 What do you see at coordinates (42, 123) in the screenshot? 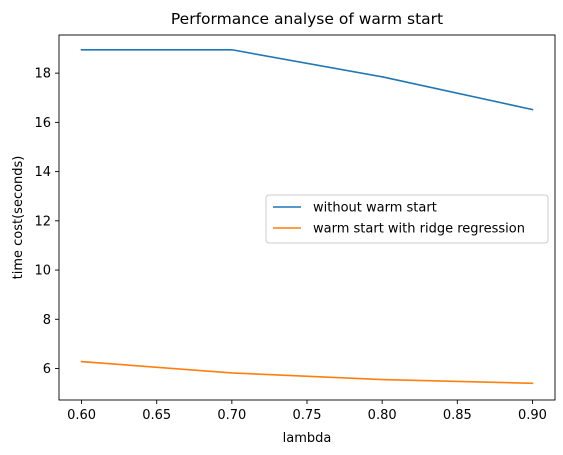
I see `y-tick-label: 16` at bounding box center [42, 123].